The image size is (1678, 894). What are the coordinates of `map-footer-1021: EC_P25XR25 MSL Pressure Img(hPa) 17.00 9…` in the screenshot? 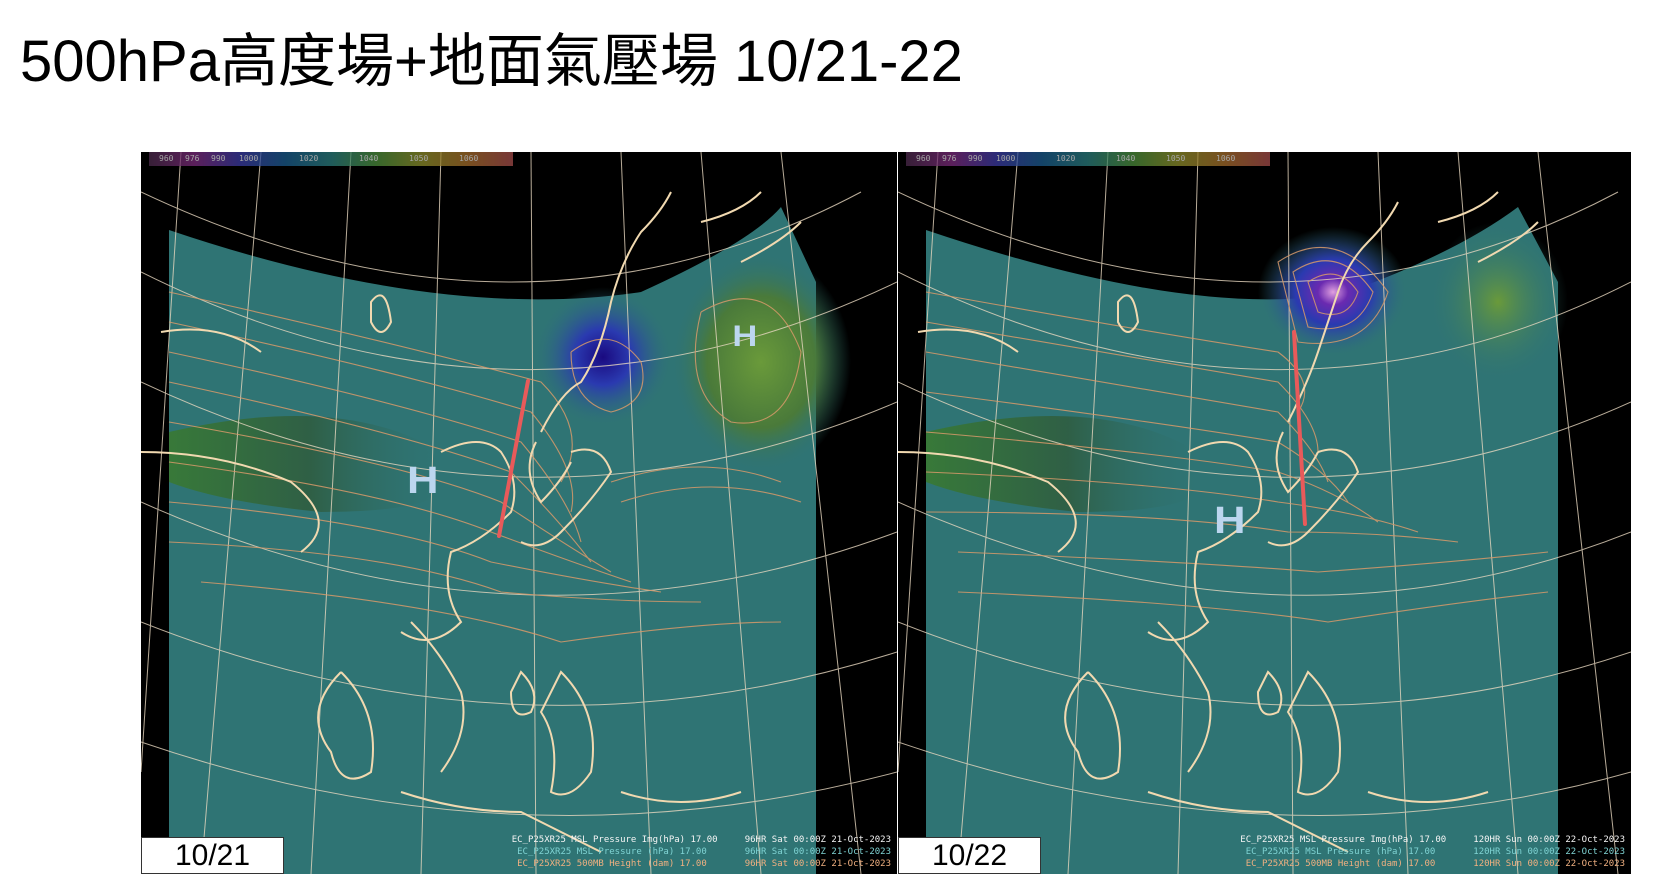 It's located at (701, 852).